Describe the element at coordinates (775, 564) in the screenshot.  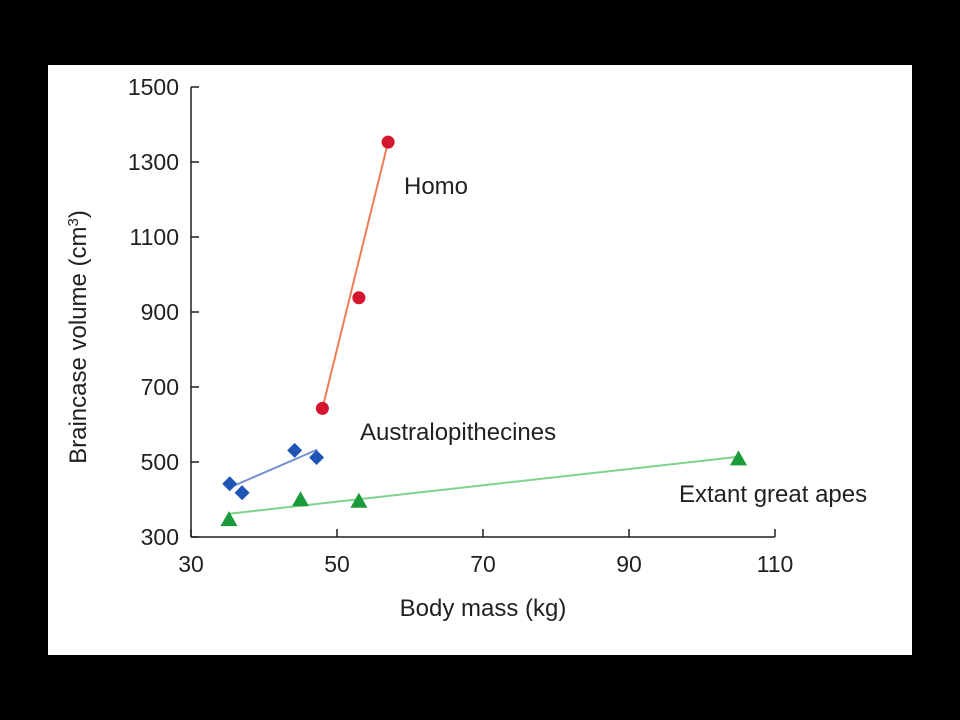
I see `x-tick-label: 110` at that location.